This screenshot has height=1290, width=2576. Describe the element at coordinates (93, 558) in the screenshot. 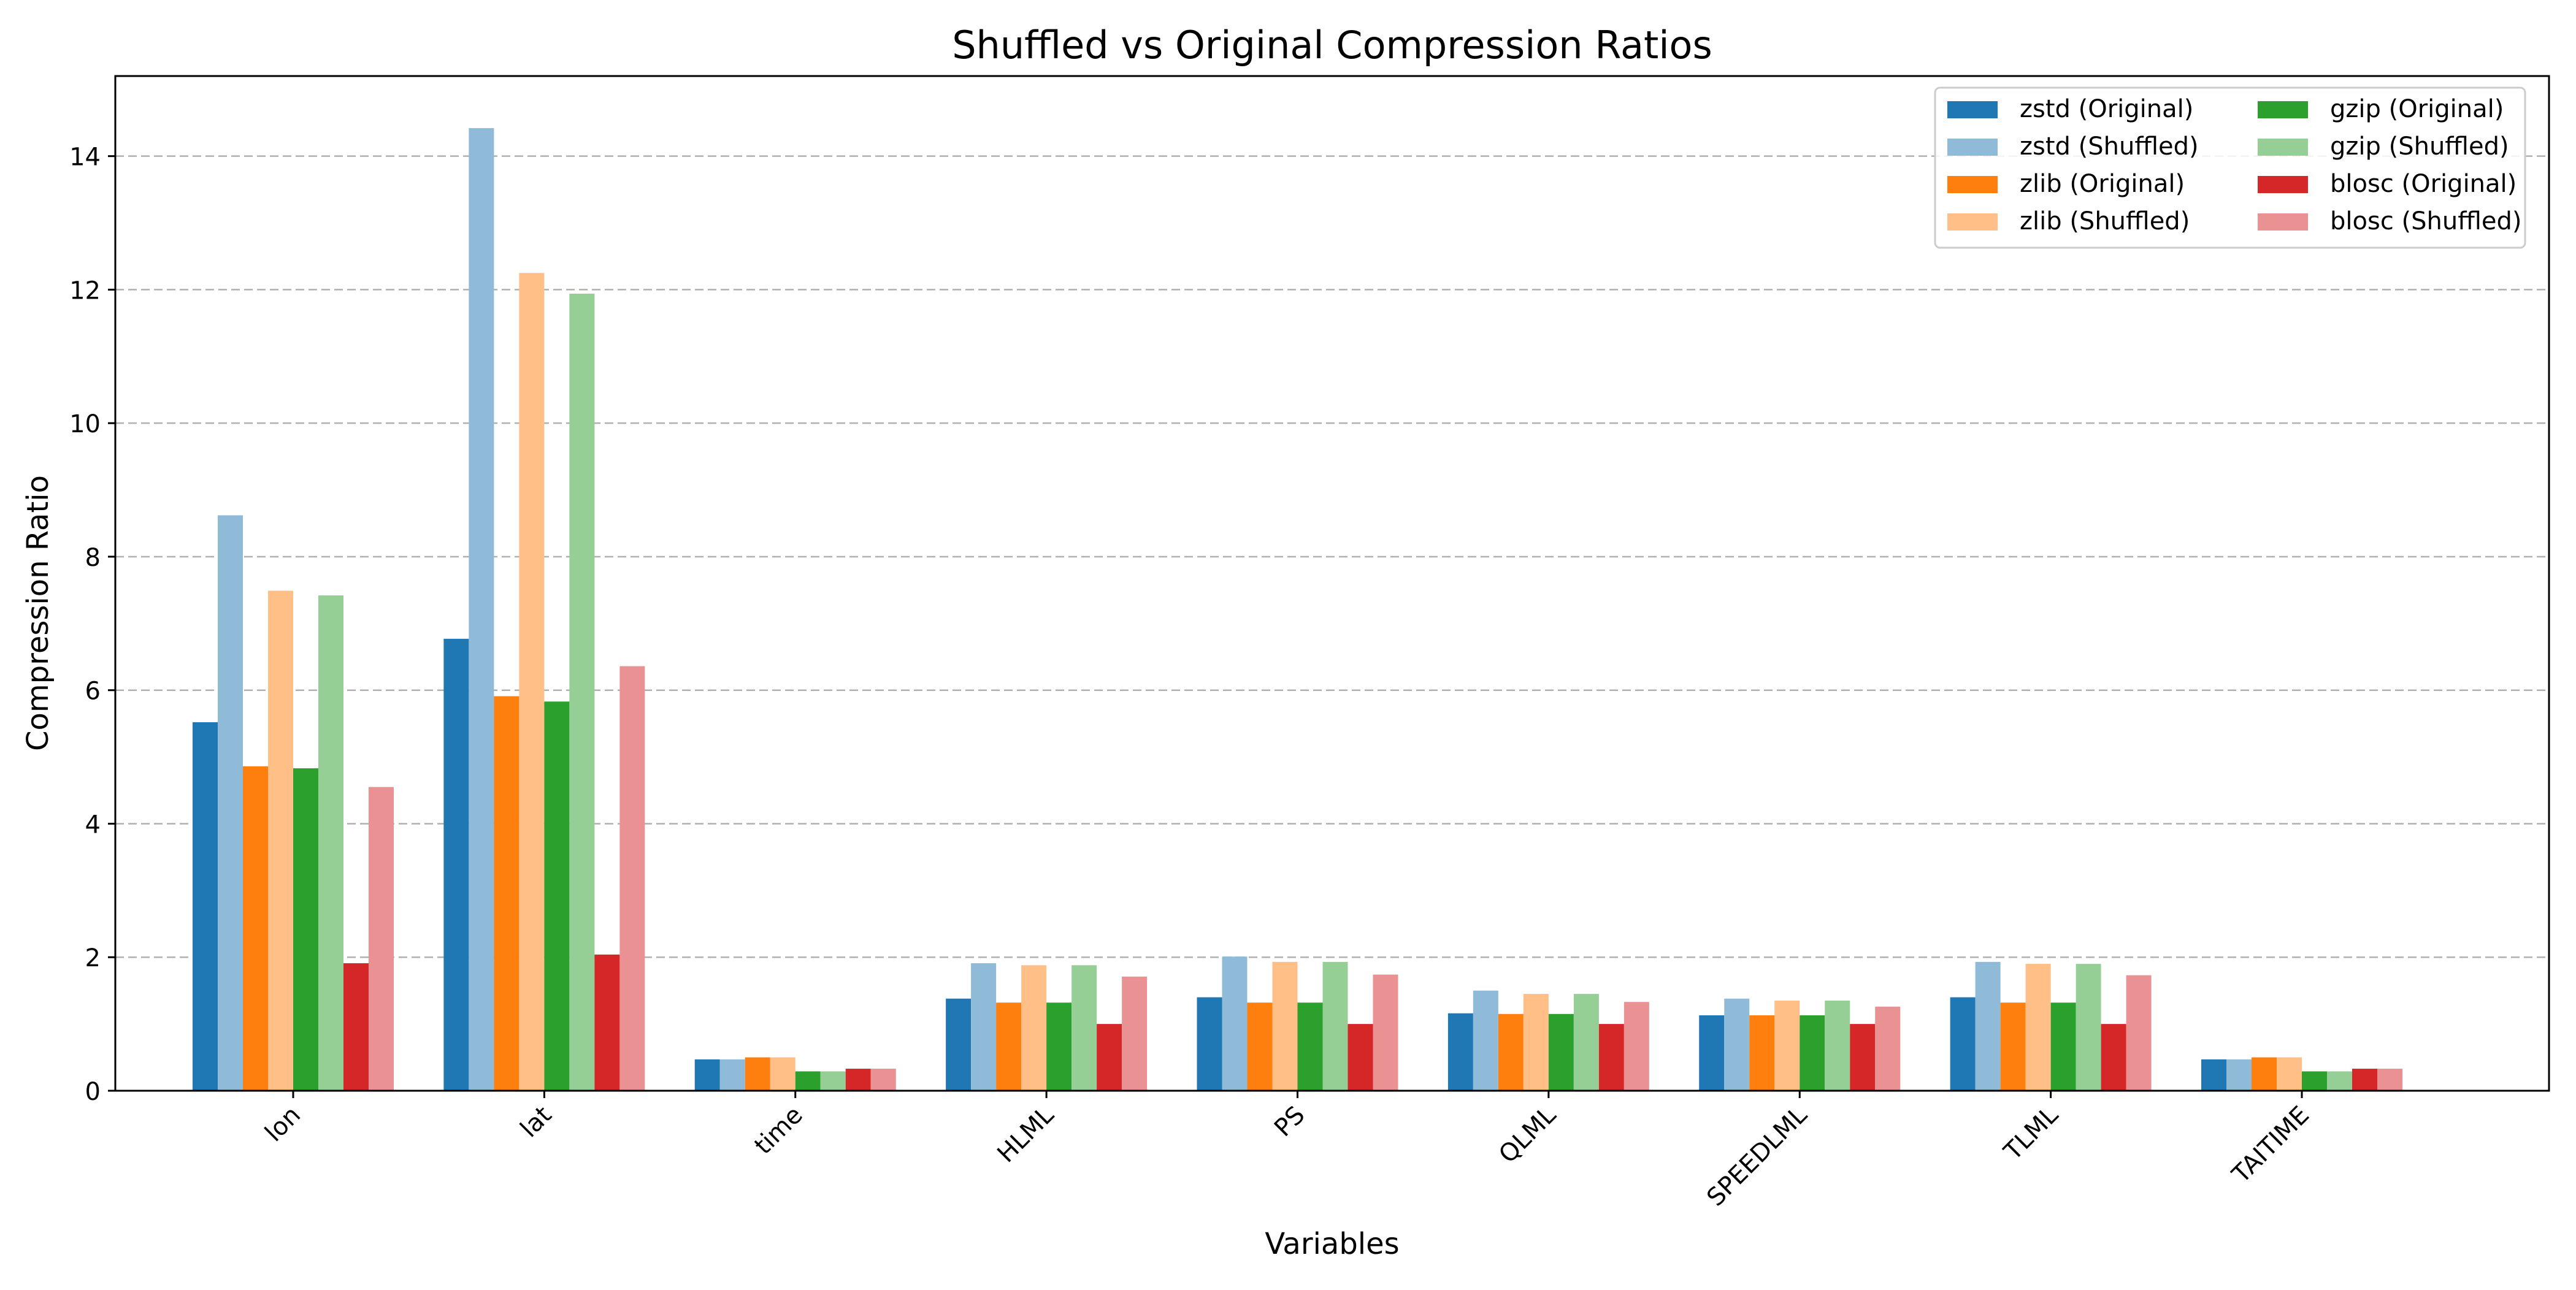

I see `y-tick-label: 8` at that location.